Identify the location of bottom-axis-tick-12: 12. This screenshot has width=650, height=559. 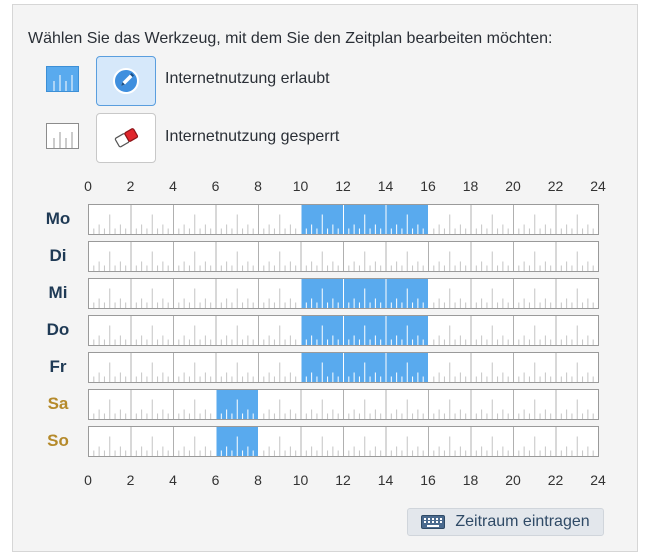
(343, 480).